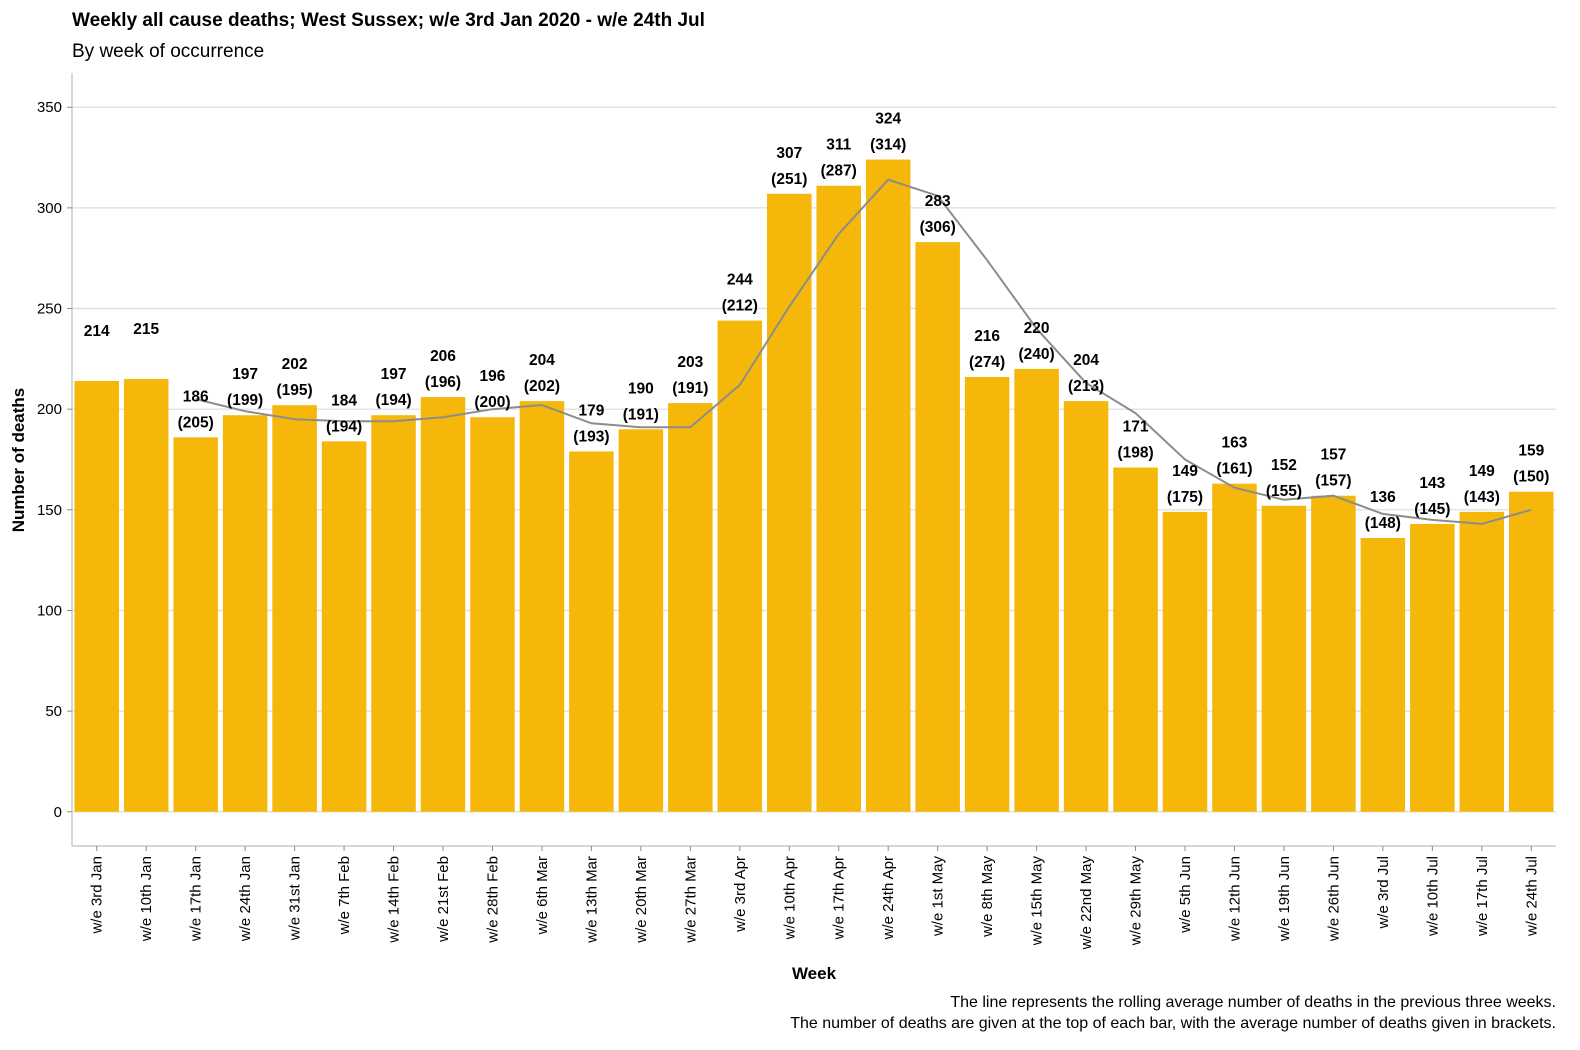 The width and height of the screenshot is (1580, 1050). Describe the element at coordinates (58, 812) in the screenshot. I see `y-tick-label: 0` at that location.